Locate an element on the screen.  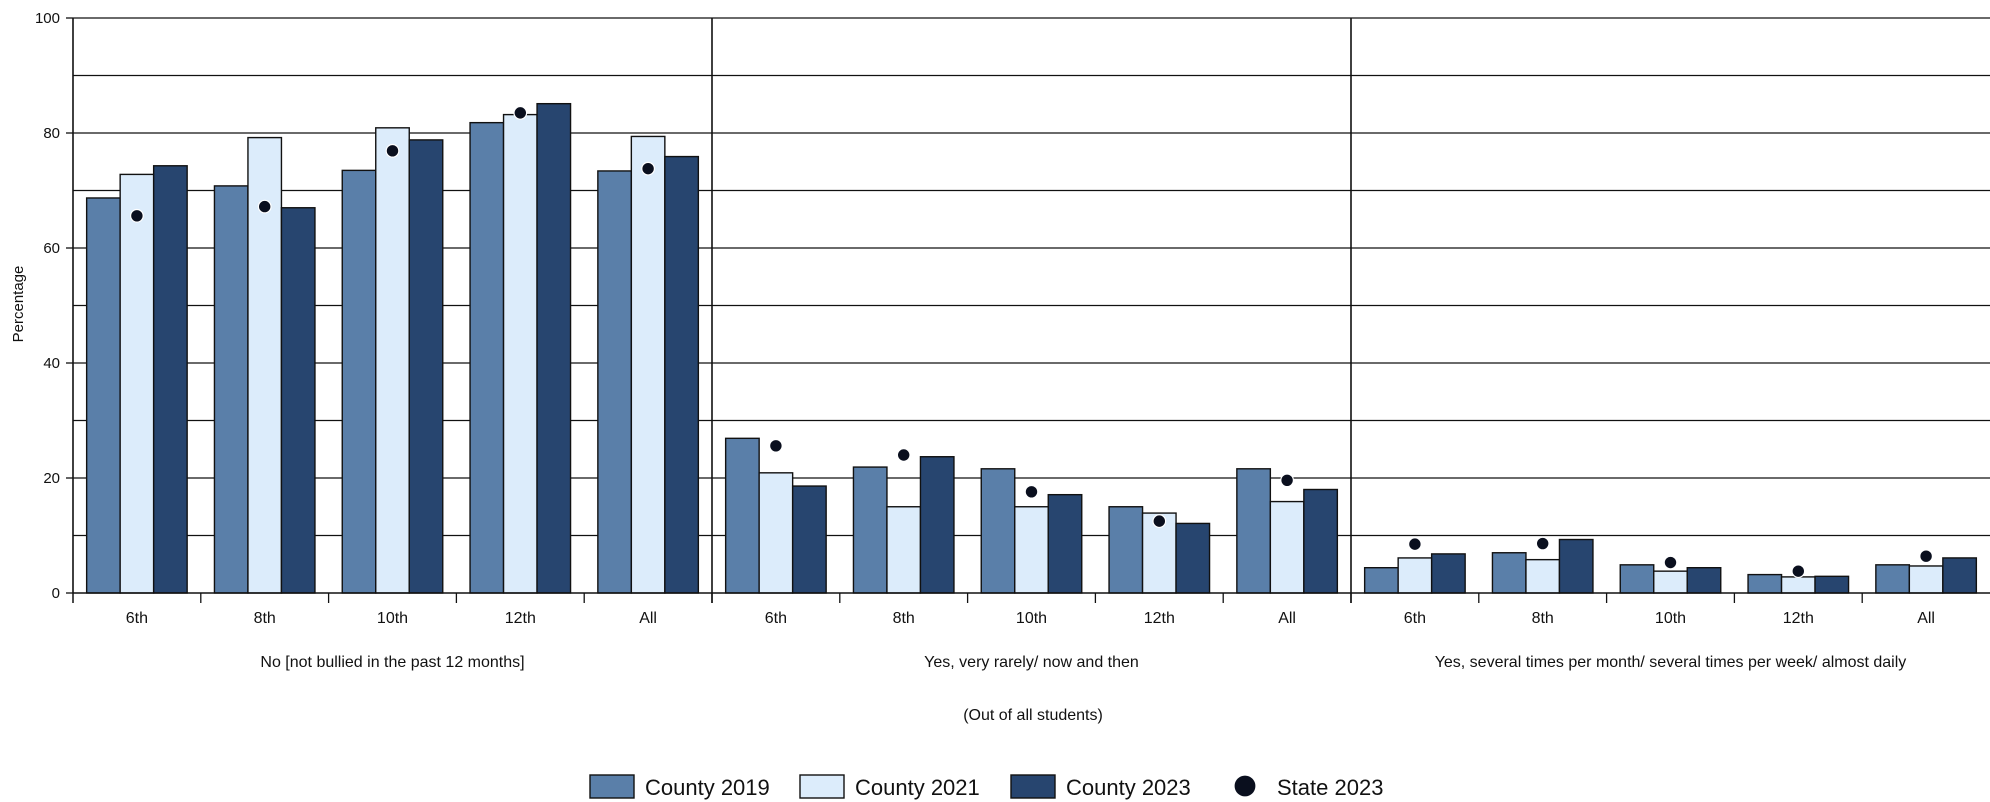
bar-county-2023-g2-6th is located at coordinates (809, 539).